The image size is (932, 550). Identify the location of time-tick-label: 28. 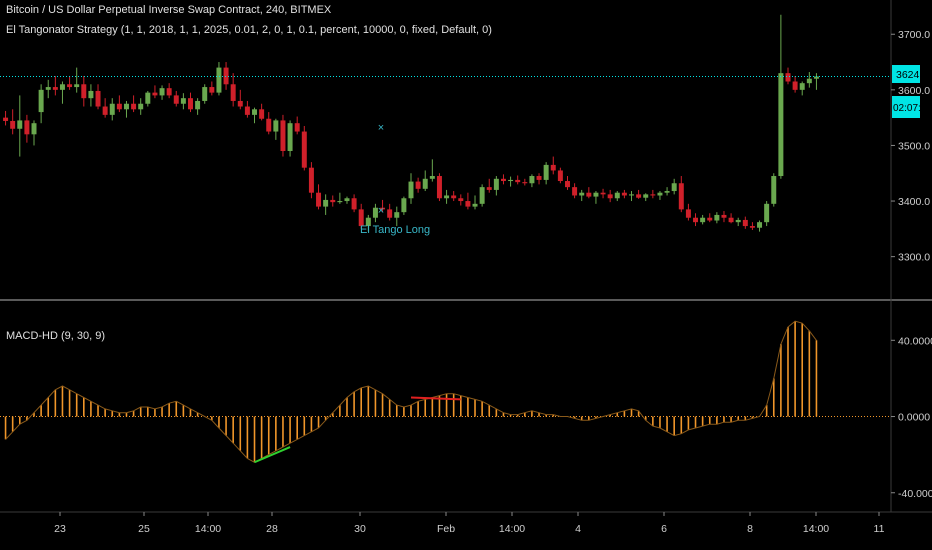
(272, 529).